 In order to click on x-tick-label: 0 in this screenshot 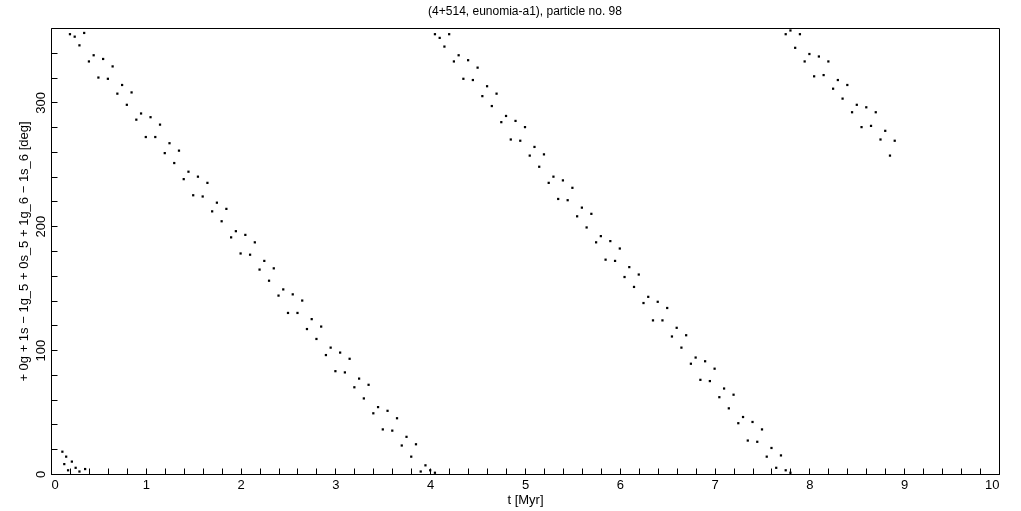, I will do `click(55, 484)`.